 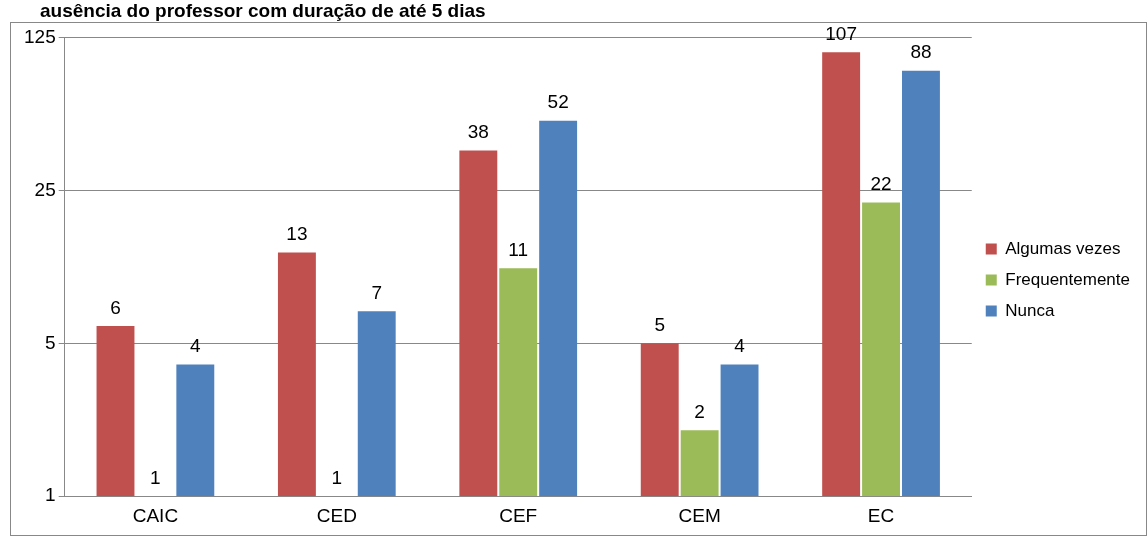 What do you see at coordinates (45, 189) in the screenshot?
I see `y-tick-label: 25` at bounding box center [45, 189].